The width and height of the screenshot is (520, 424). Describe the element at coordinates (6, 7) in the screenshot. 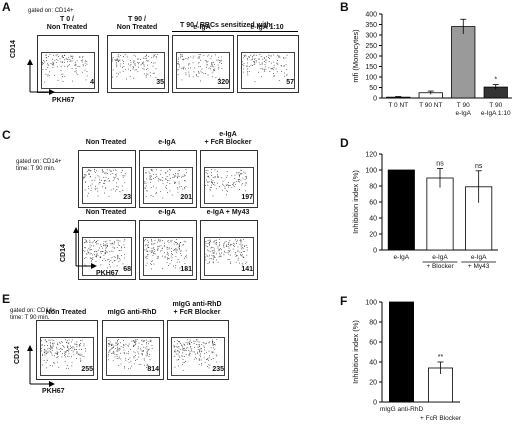

I see `panel-letter-a: A` at that location.